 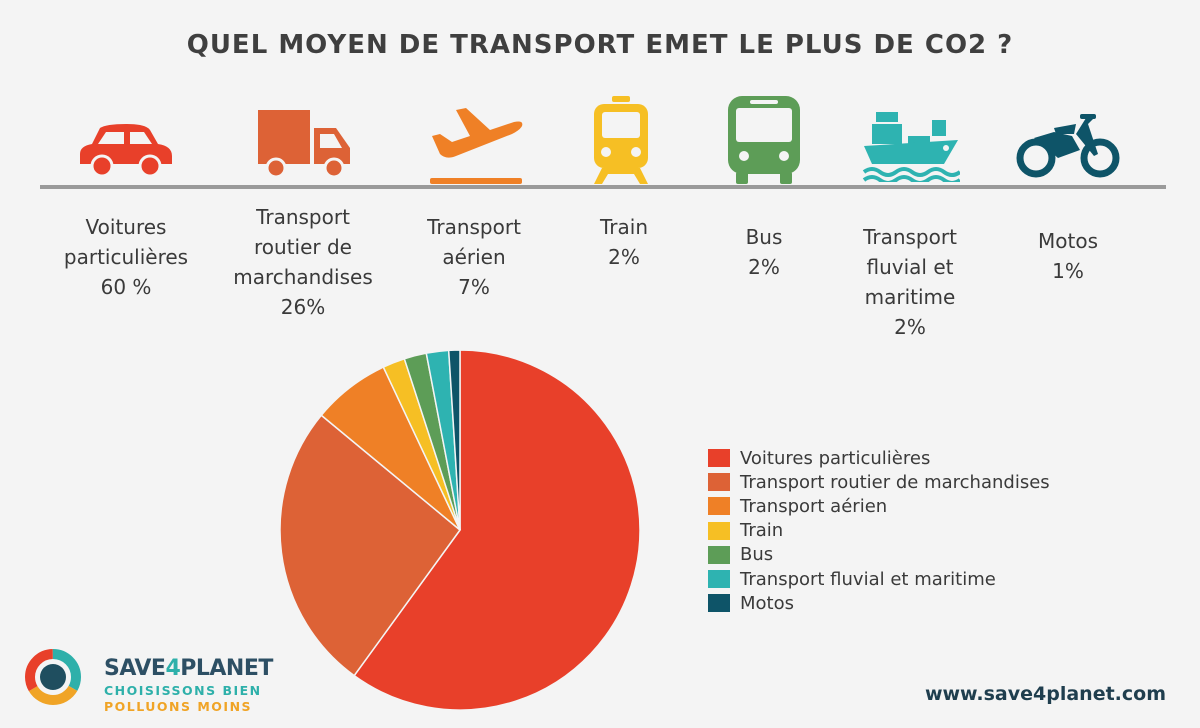 What do you see at coordinates (624, 242) in the screenshot?
I see `category-label: Train 2%` at bounding box center [624, 242].